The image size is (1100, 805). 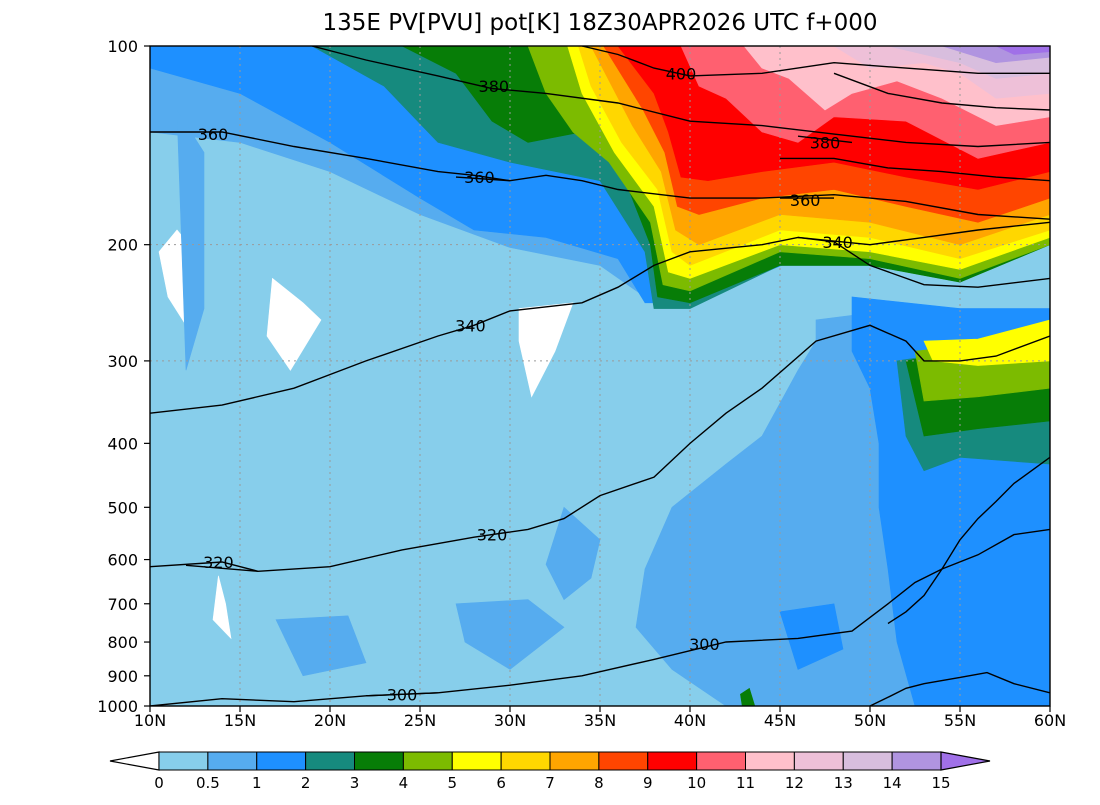 What do you see at coordinates (780, 720) in the screenshot?
I see `x-tick-label: 45N` at bounding box center [780, 720].